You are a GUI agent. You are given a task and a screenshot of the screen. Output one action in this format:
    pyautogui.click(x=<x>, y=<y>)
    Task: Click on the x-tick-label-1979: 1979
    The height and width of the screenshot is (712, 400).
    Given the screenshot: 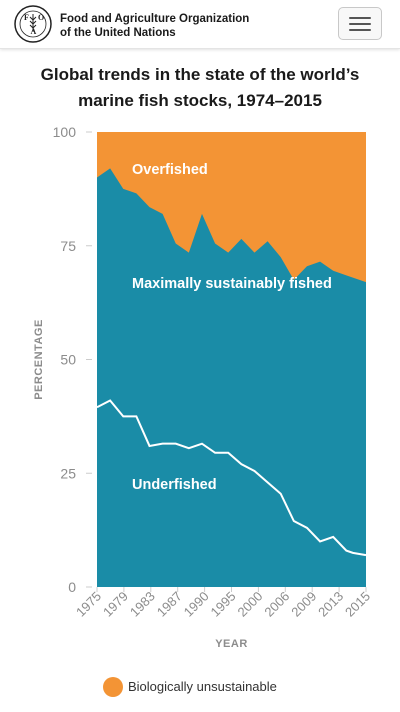 What is the action you would take?
    pyautogui.click(x=115, y=604)
    